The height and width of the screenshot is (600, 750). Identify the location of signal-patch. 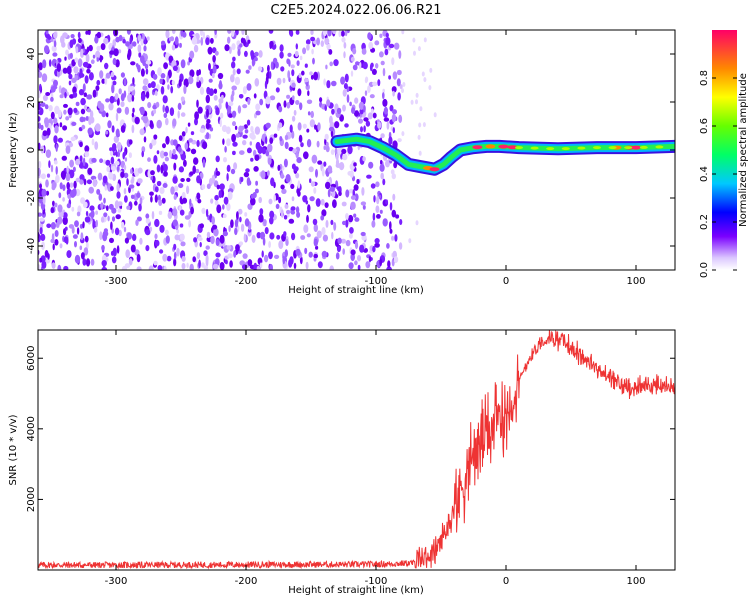
(612, 148).